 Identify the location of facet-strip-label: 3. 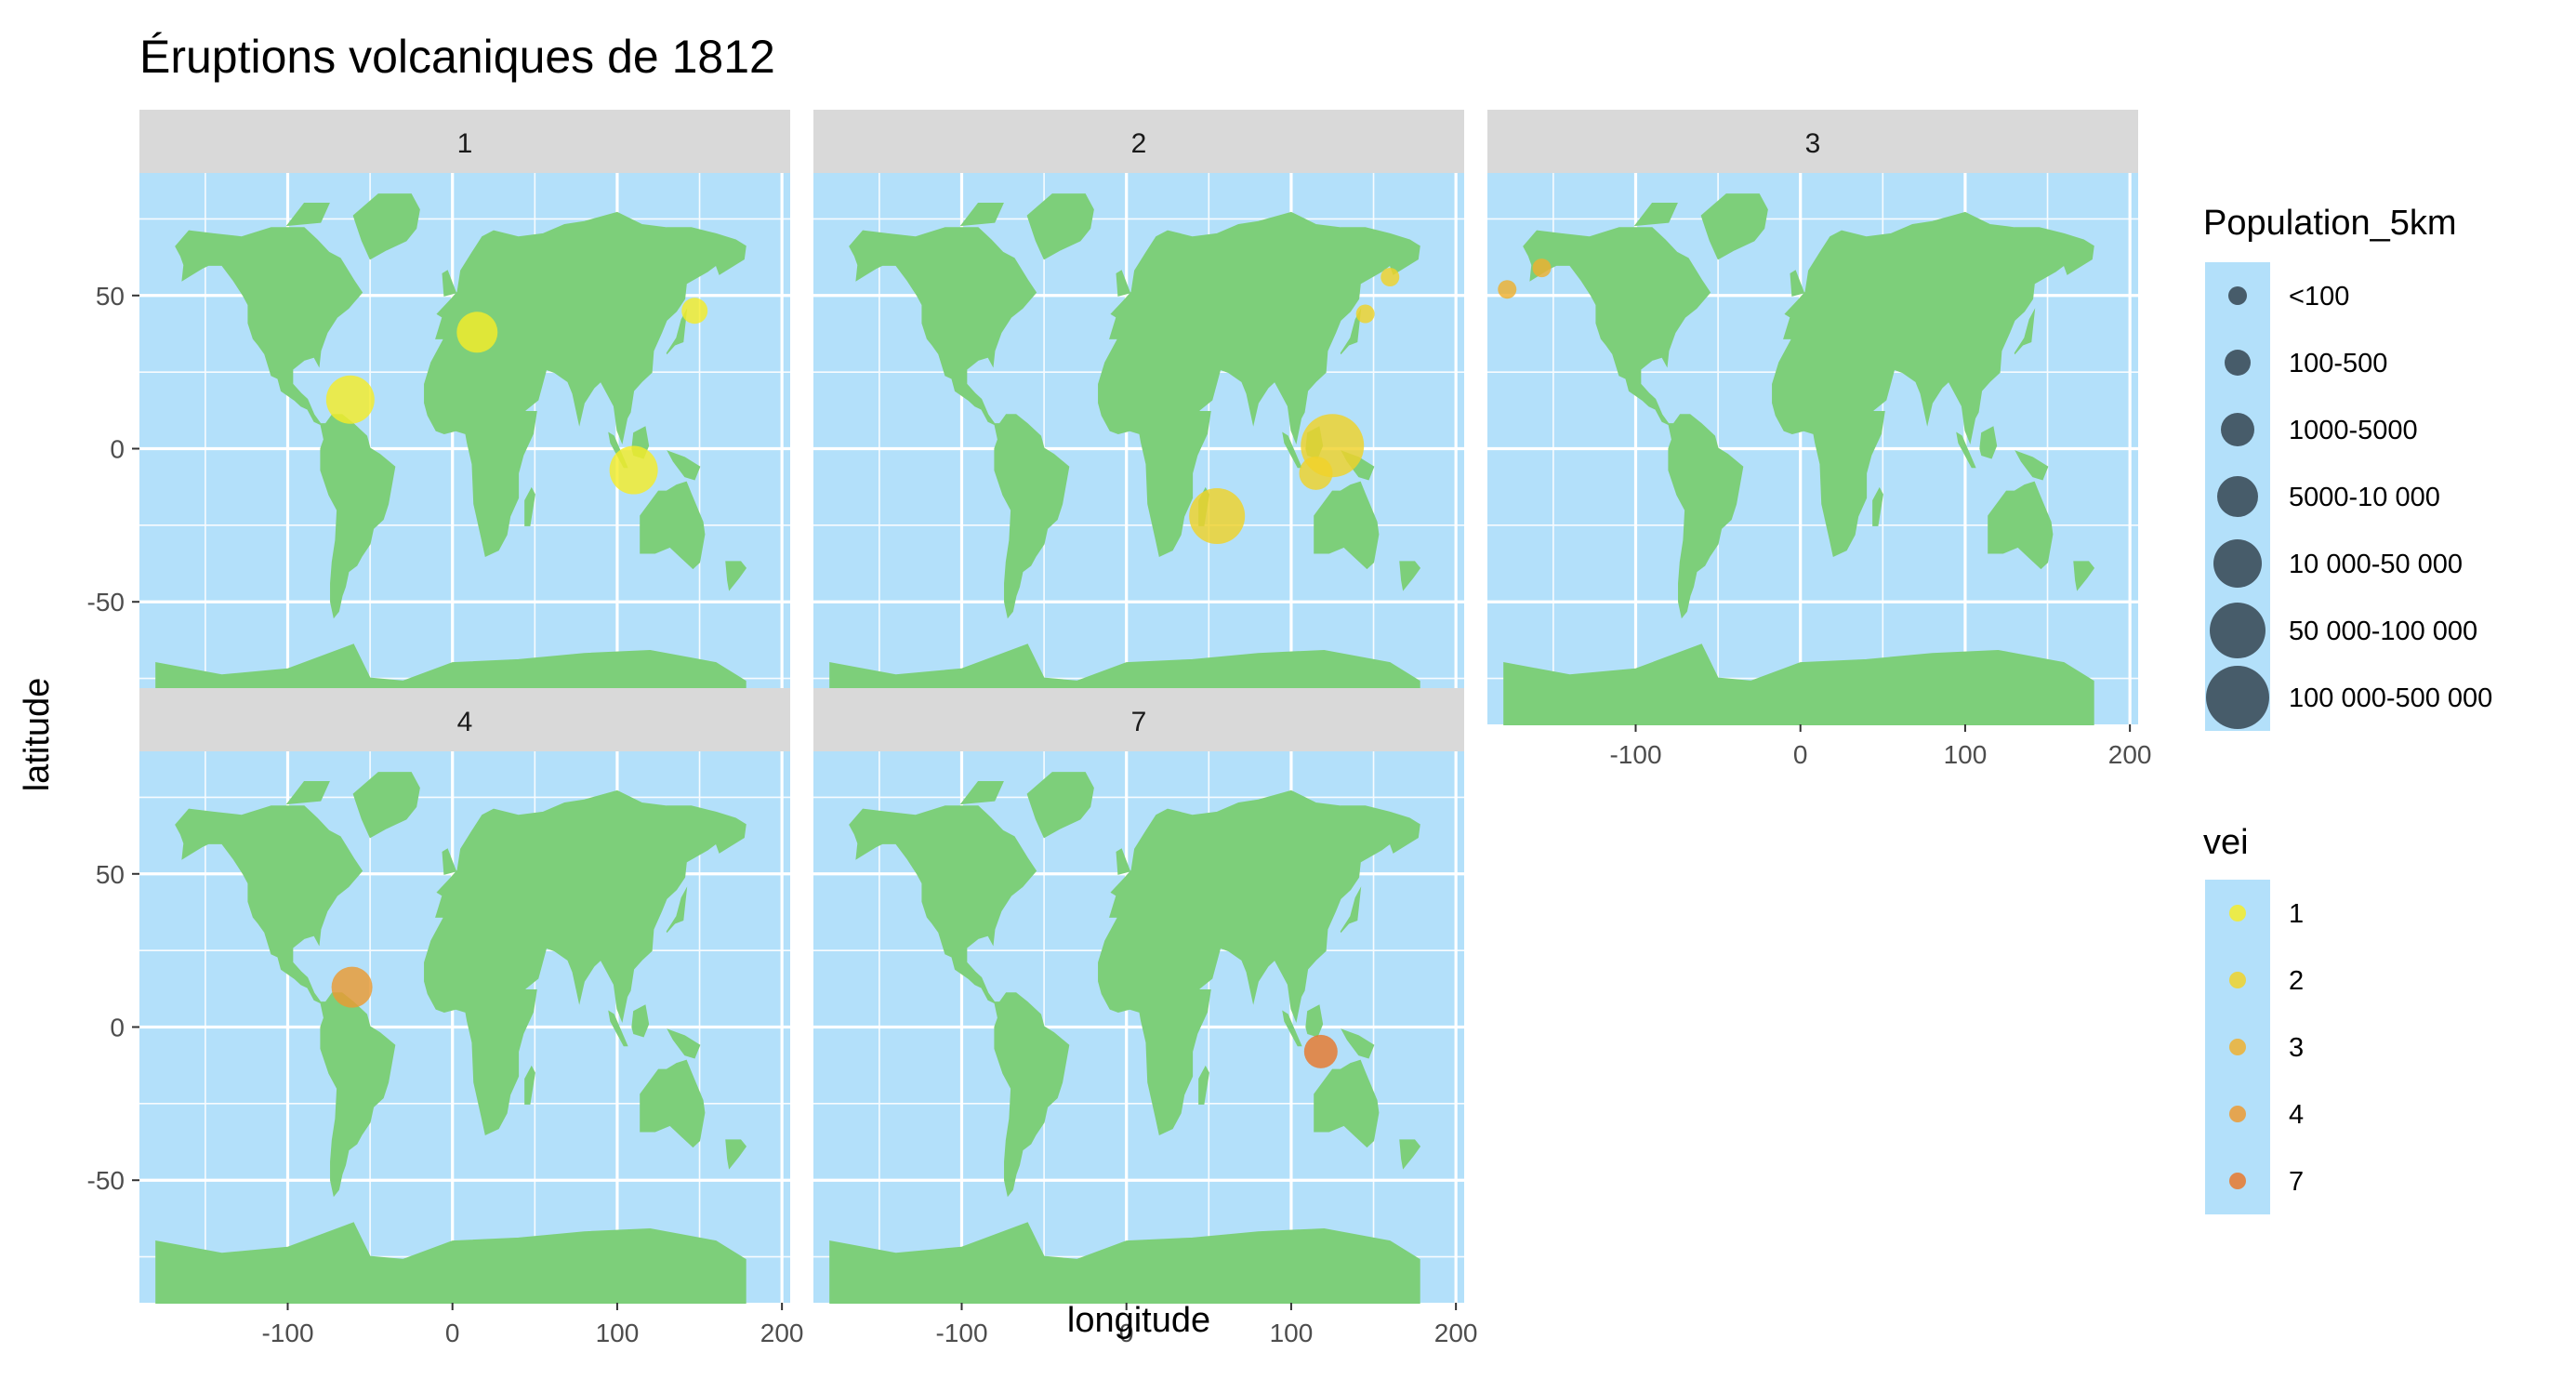
(1813, 143).